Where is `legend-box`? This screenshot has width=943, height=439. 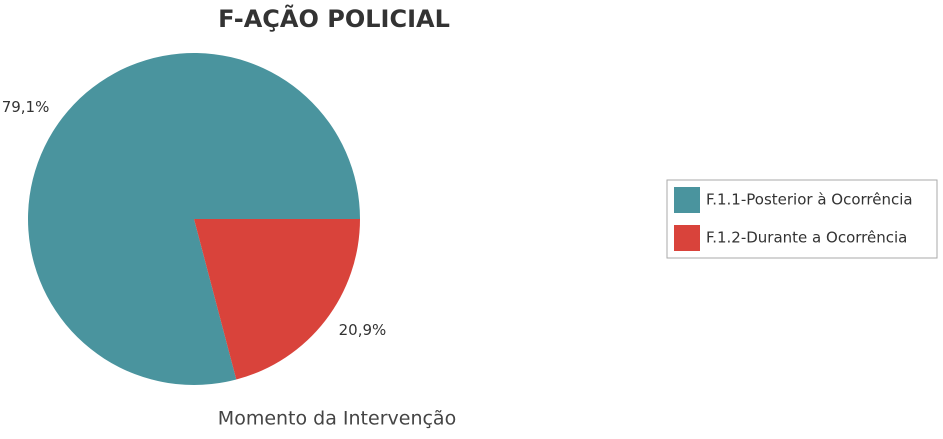 legend-box is located at coordinates (802, 219).